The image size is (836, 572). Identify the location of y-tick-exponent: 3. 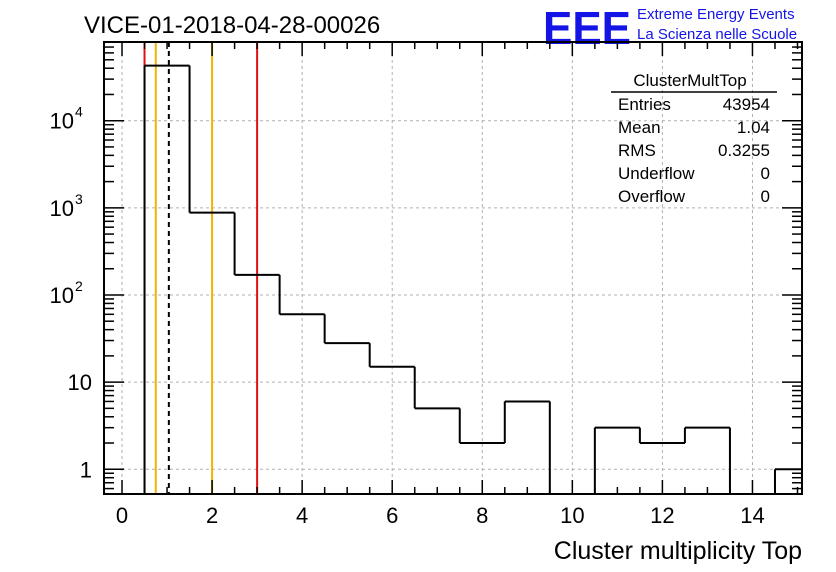
(79, 199).